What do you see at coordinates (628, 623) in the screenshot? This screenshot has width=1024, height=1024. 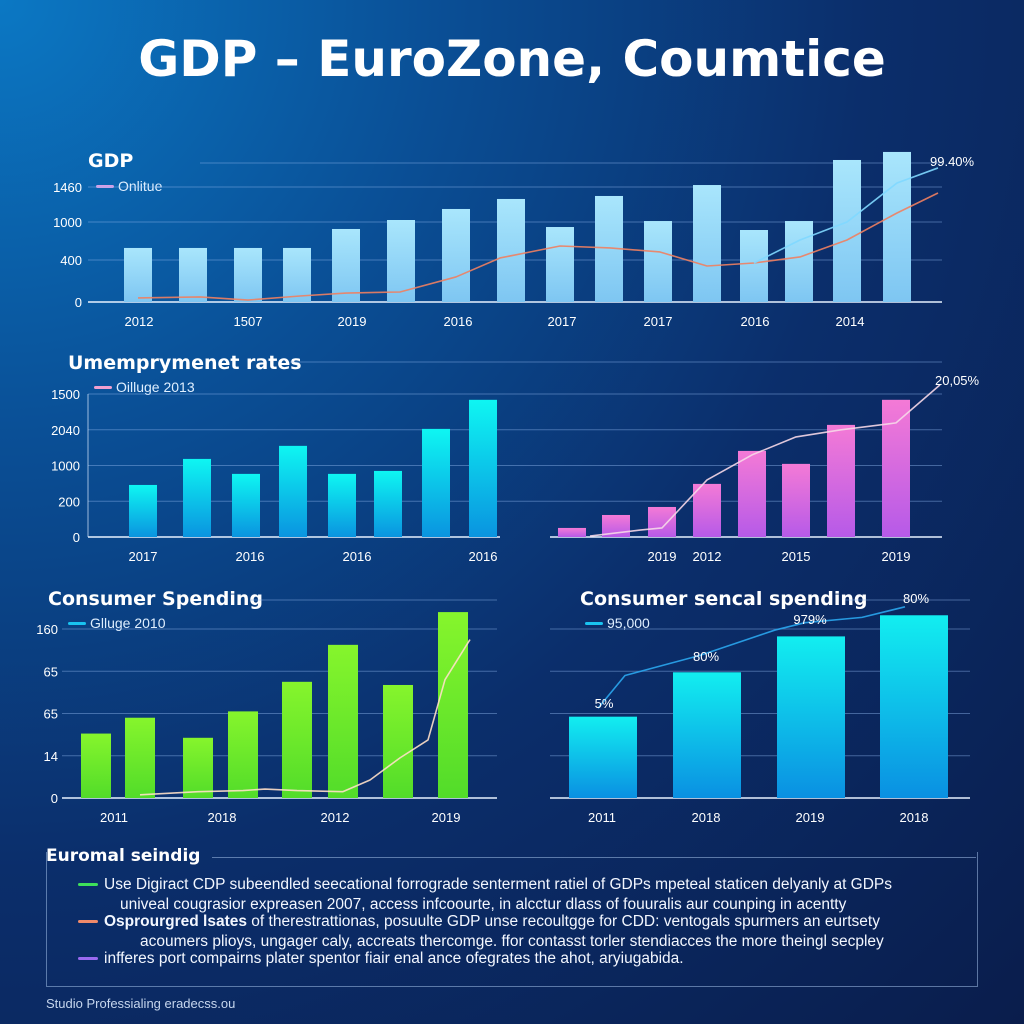 I see `legend-label: 95,000` at bounding box center [628, 623].